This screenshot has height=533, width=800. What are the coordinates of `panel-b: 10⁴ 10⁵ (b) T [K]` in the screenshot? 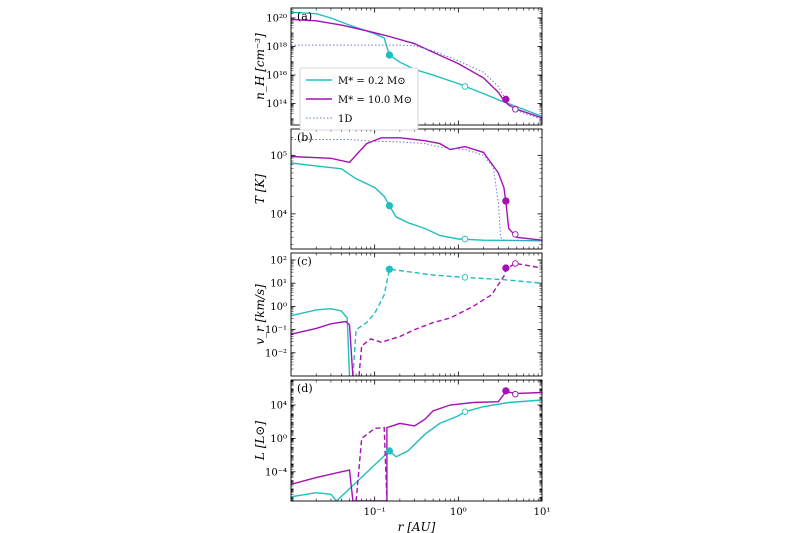 It's located at (398, 189).